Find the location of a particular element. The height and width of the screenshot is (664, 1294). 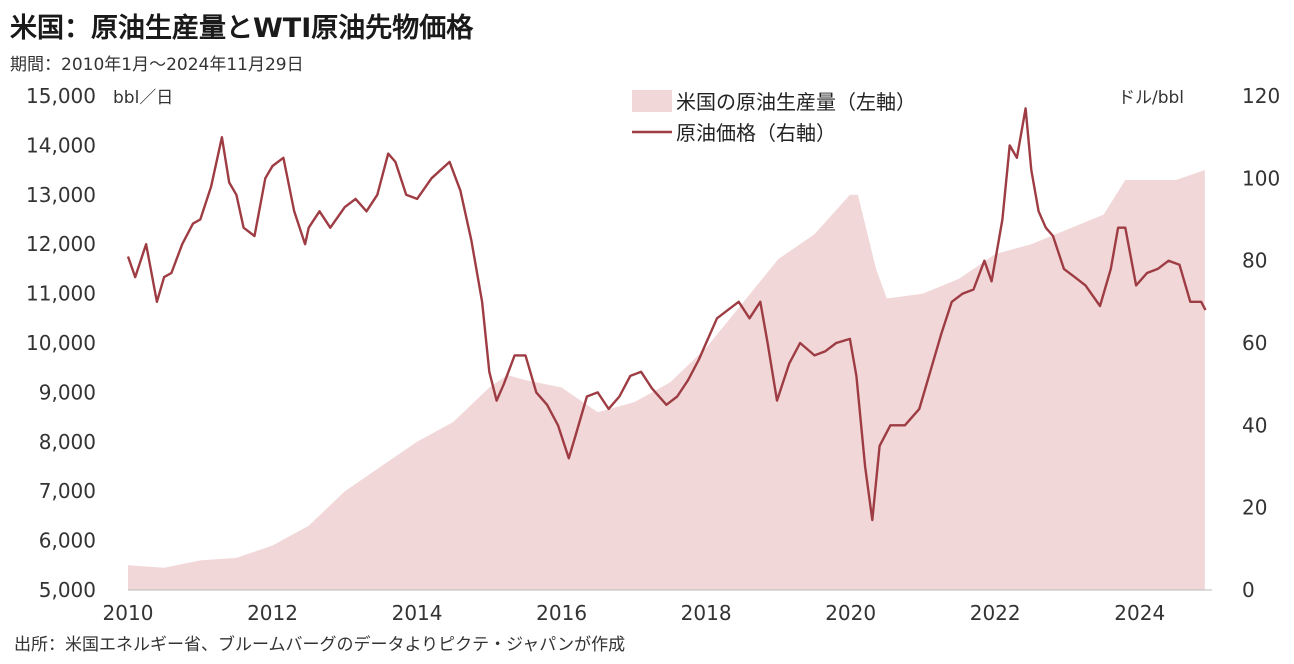

y-right-tick-label: 100 is located at coordinates (1261, 178).